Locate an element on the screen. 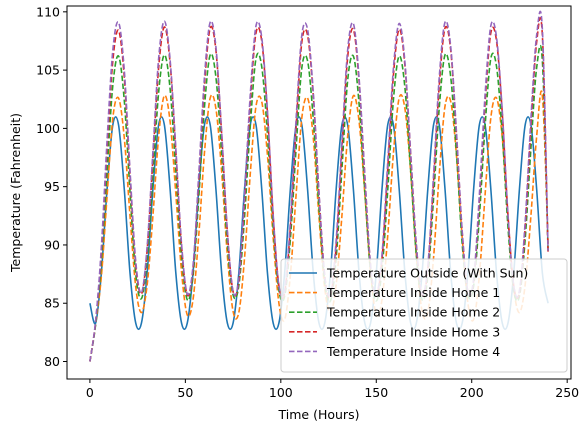  y-tick-label: 100 is located at coordinates (48, 128).